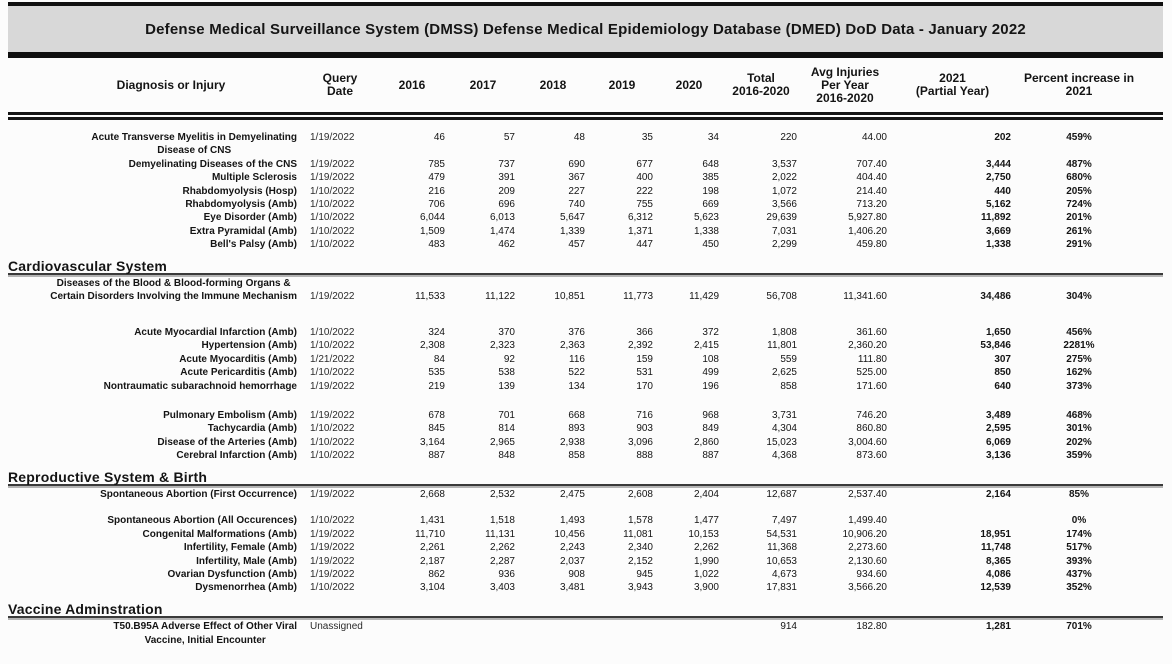  What do you see at coordinates (238, 359) in the screenshot?
I see `diagnosis-label: Acute Myocarditis (Amb)` at bounding box center [238, 359].